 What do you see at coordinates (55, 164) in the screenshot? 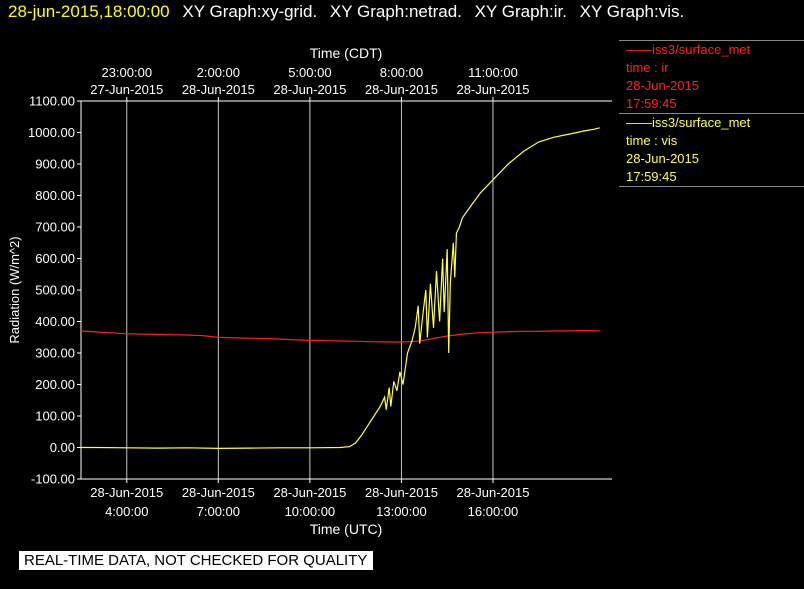
I see `y-tick-label: 900.00` at bounding box center [55, 164].